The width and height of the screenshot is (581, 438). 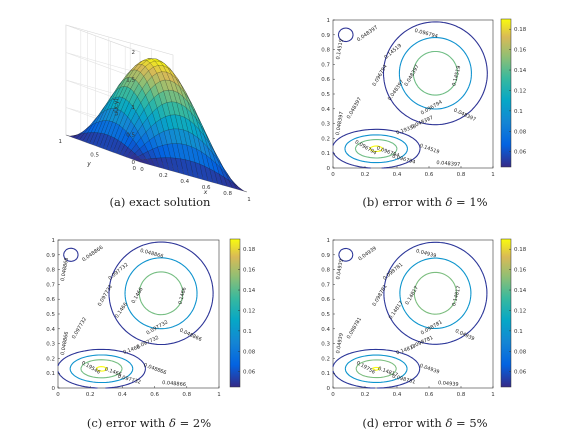 What do you see at coordinates (116, 107) in the screenshot?
I see `z-axis-label: u(x,y)` at bounding box center [116, 107].